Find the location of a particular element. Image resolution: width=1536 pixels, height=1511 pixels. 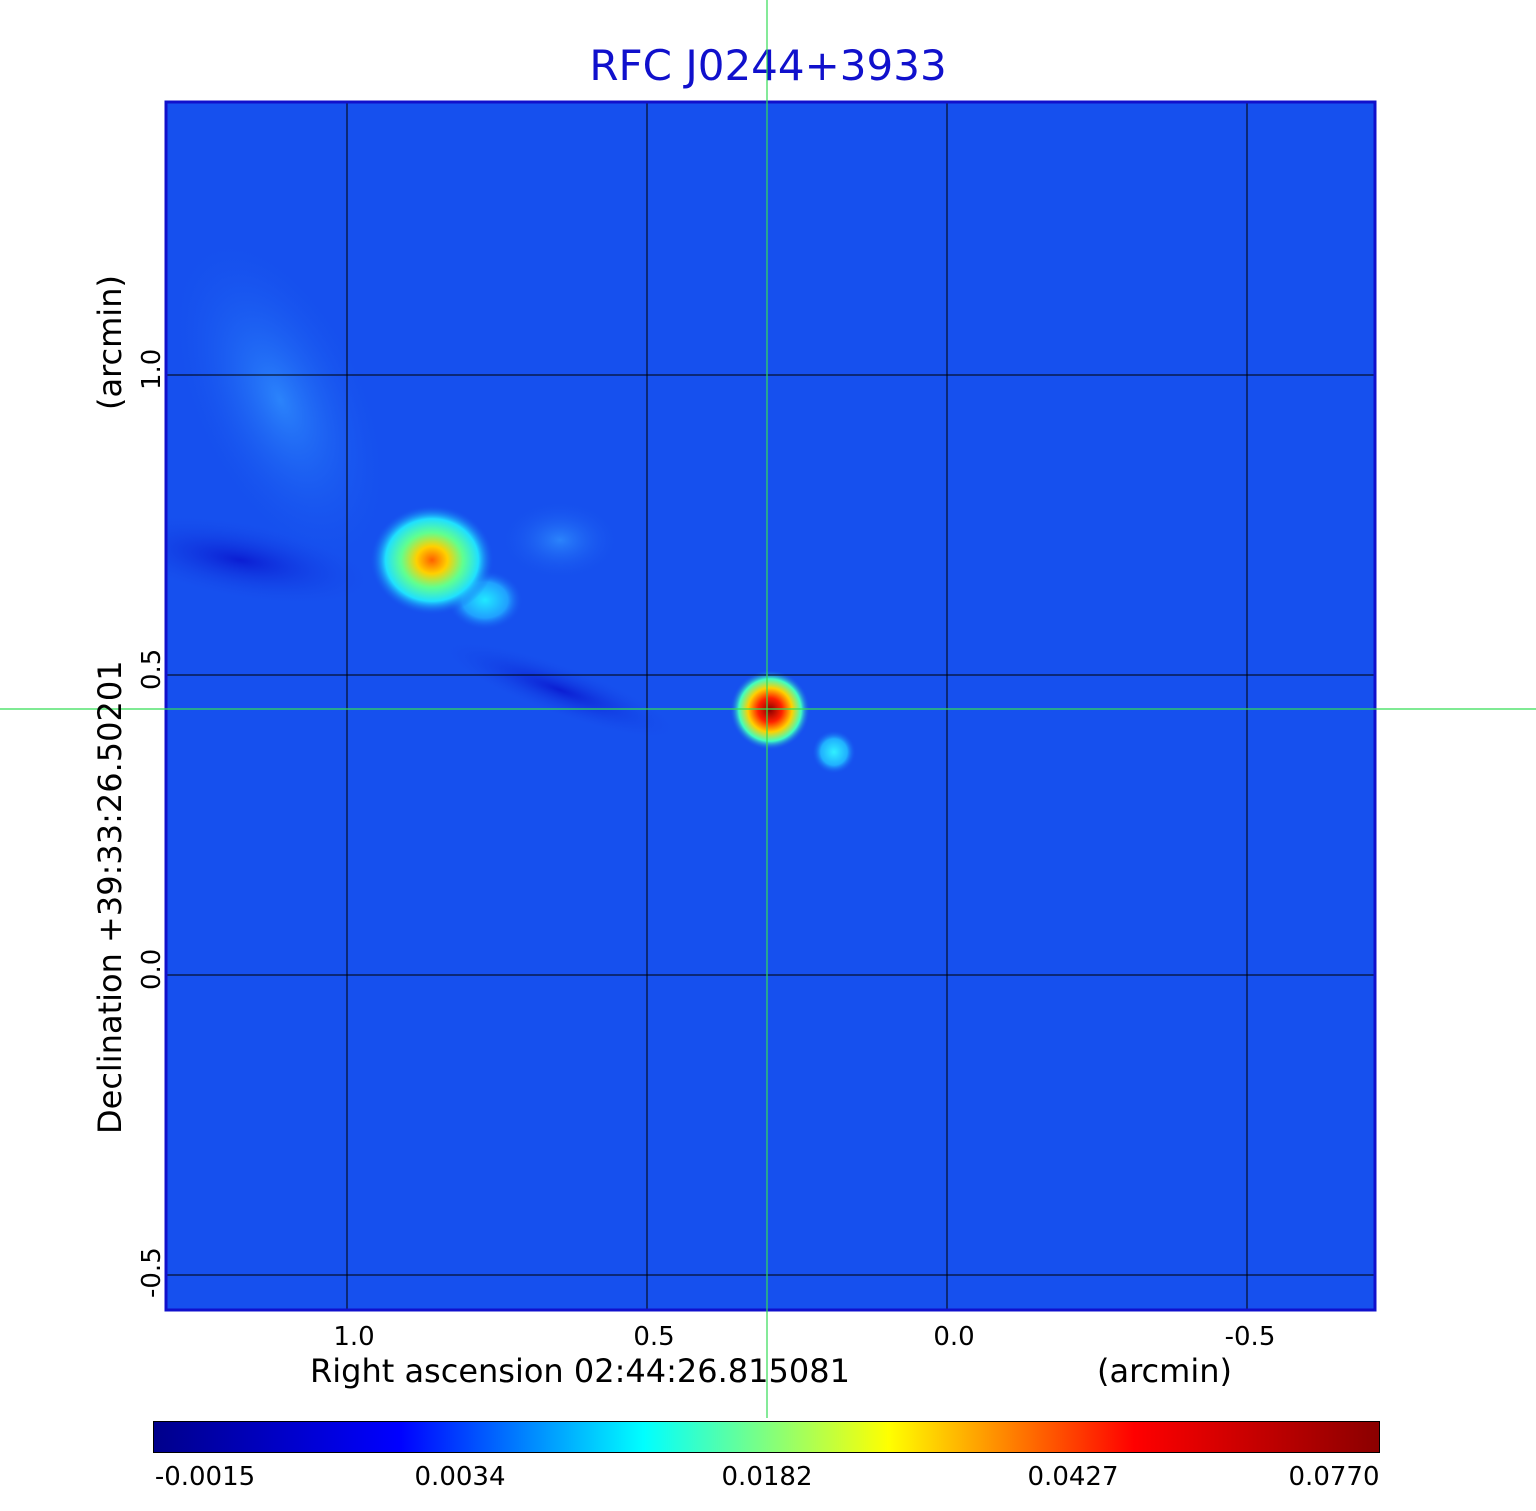

y-tick-label: 0.0 is located at coordinates (152, 969).